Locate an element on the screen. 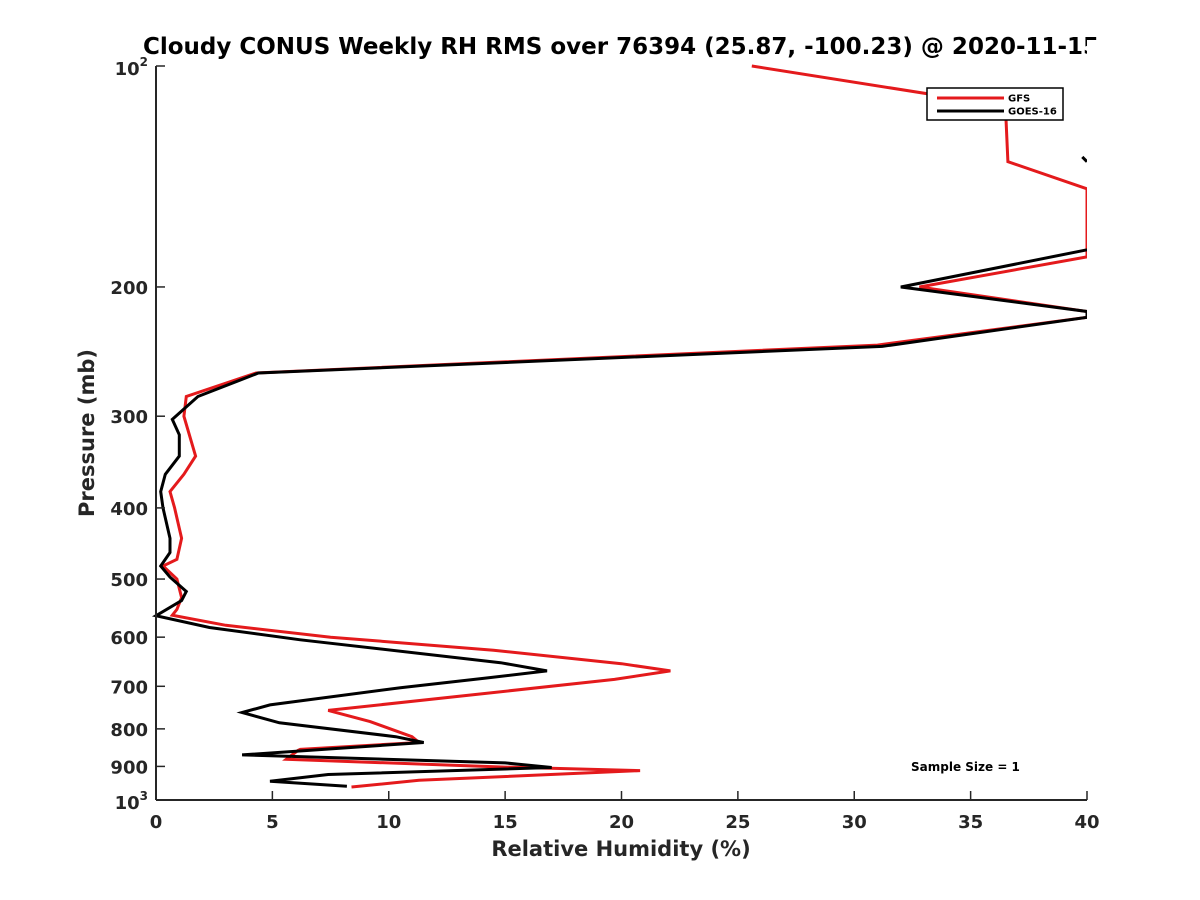 The image size is (1200, 900). x-tick-label-6: 30 is located at coordinates (854, 822).